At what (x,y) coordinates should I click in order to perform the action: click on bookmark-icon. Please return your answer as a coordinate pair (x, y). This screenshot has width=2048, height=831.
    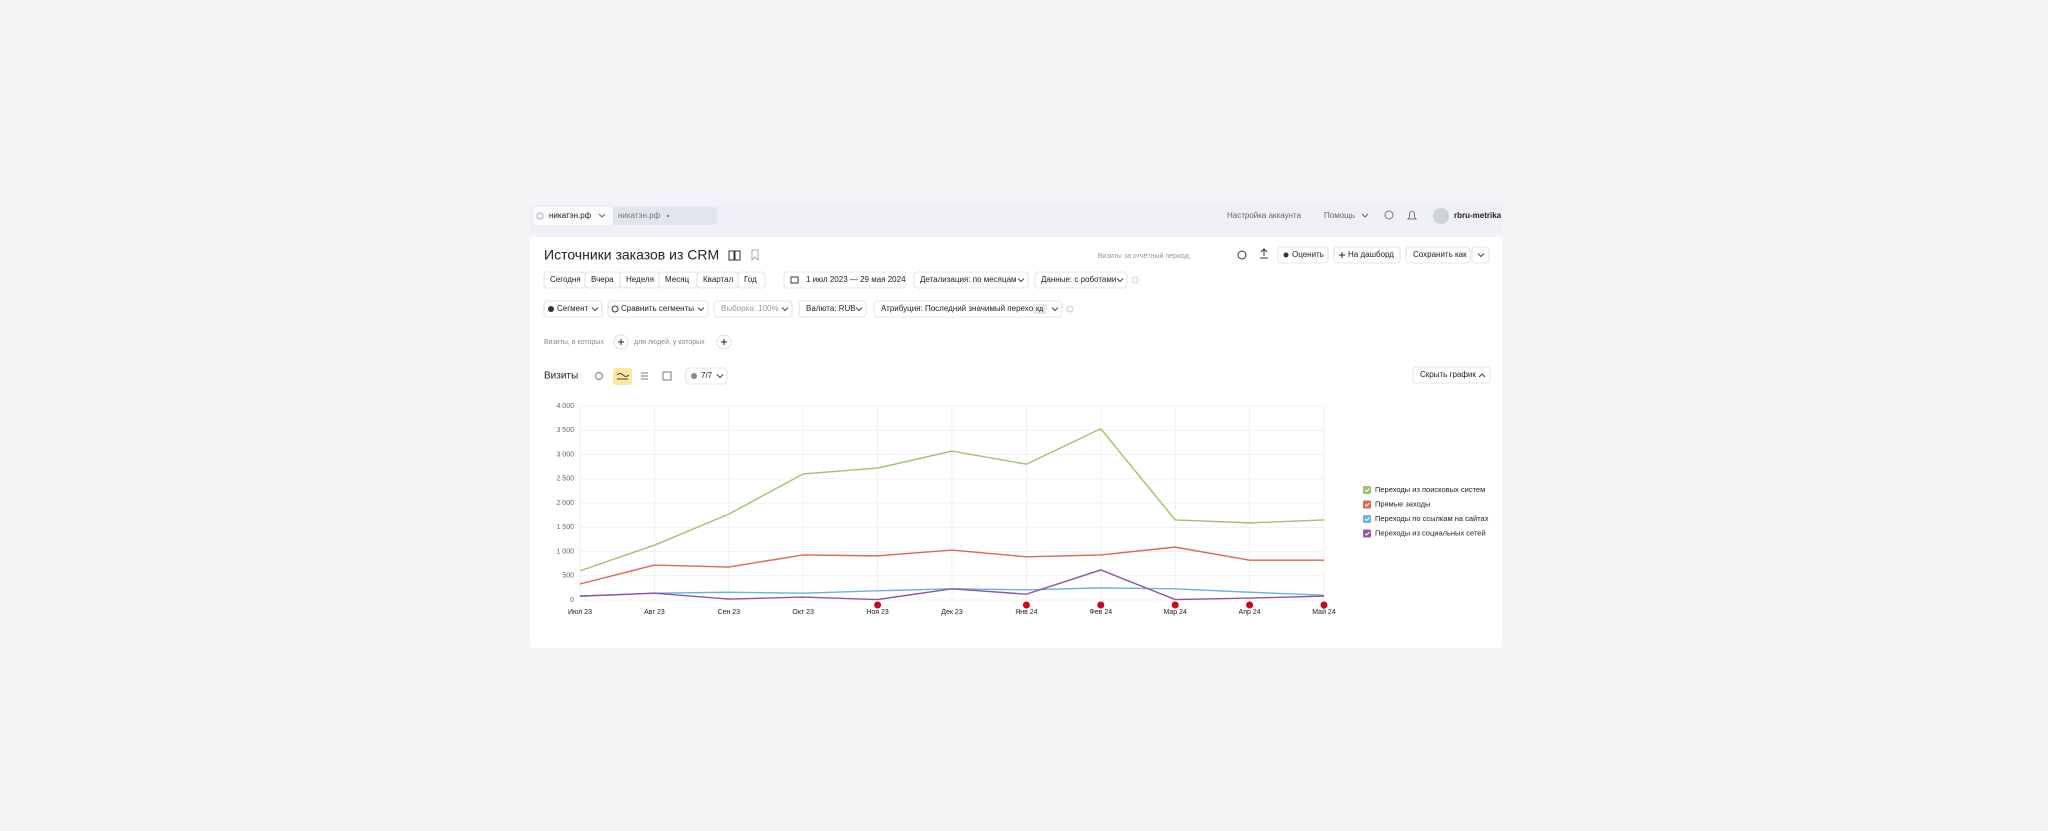
    Looking at the image, I should click on (755, 255).